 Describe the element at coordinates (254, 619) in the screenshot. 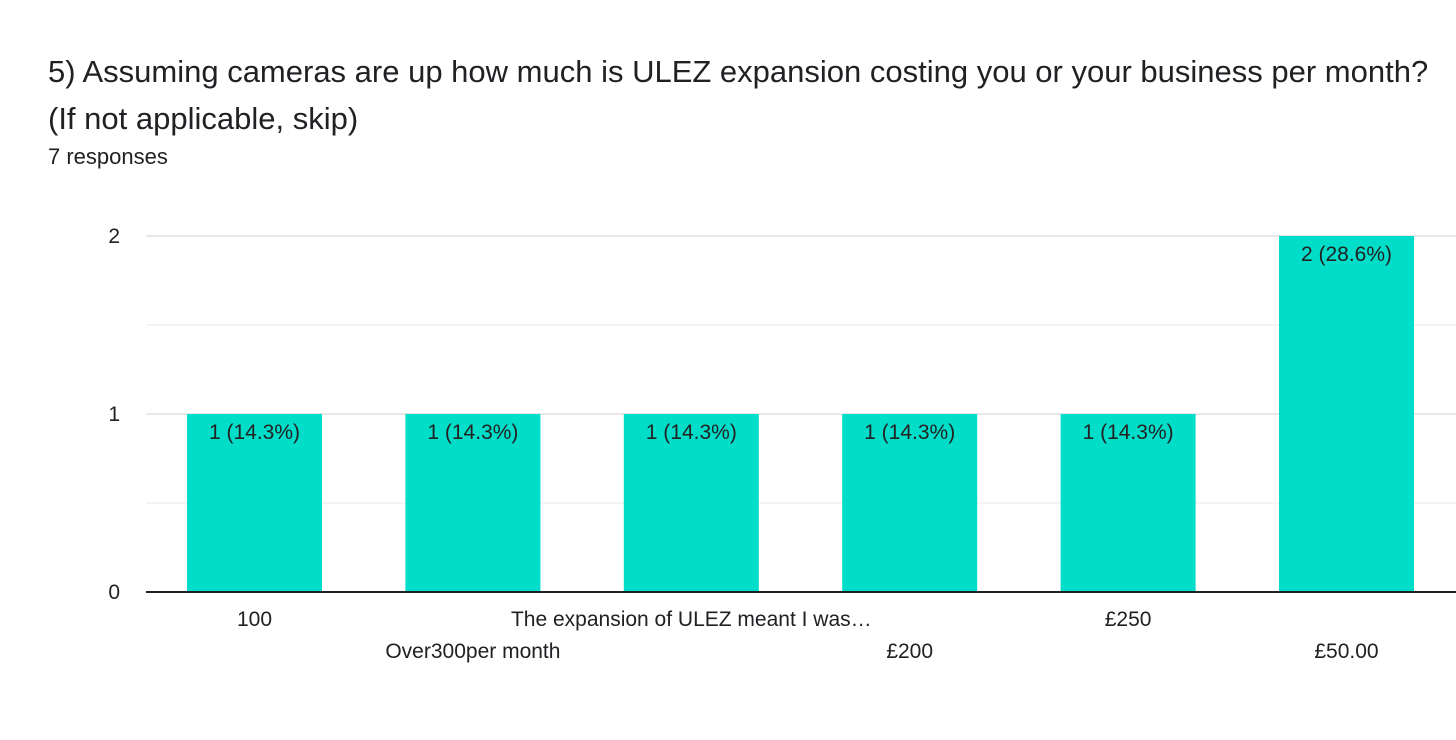

I see `x-category-label: 100` at that location.